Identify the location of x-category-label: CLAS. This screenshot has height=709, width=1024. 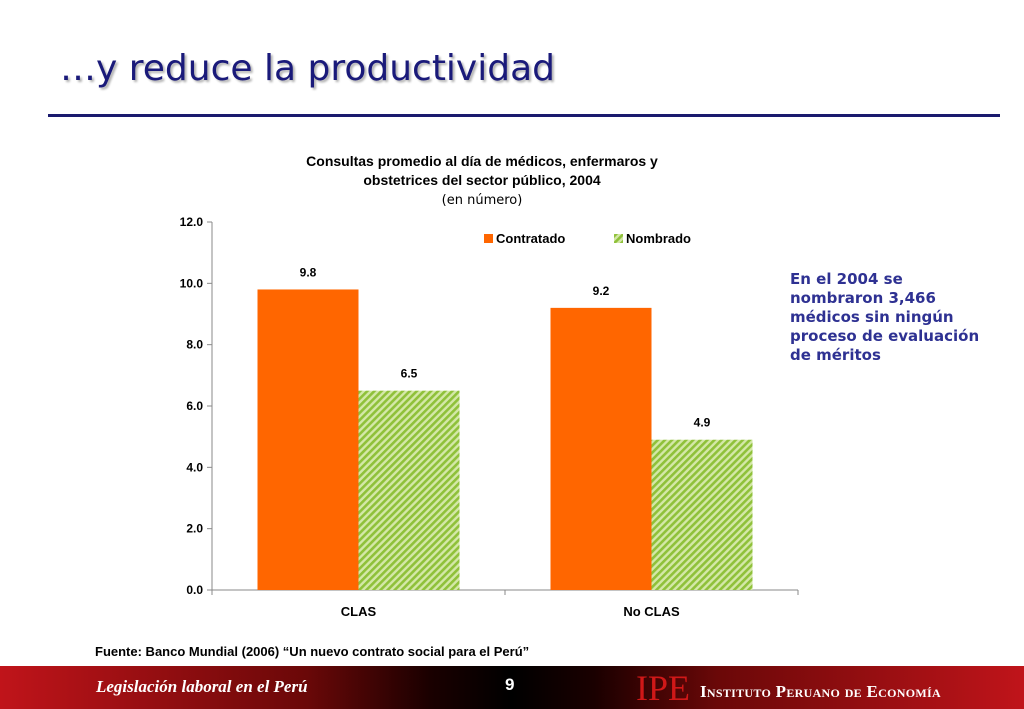
(359, 611).